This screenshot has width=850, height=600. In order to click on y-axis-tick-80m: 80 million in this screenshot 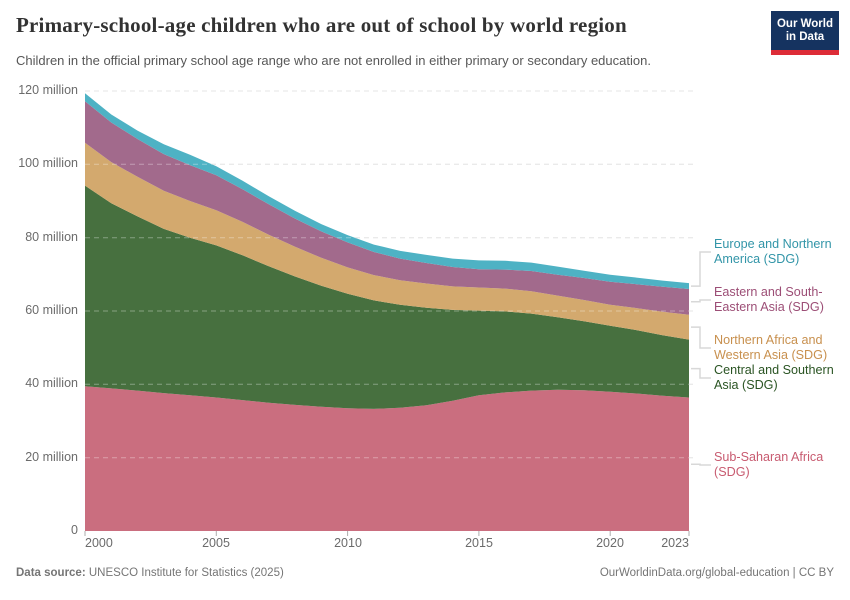, I will do `click(51, 237)`.